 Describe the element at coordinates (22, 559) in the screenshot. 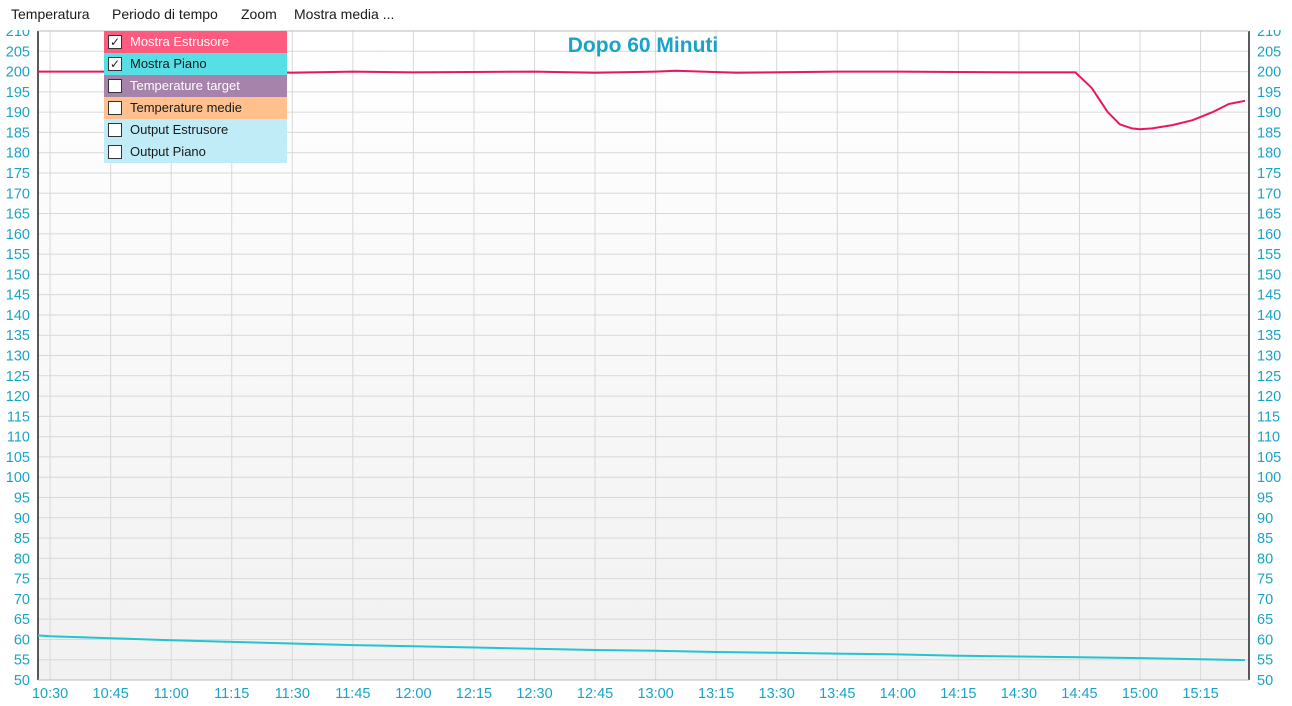

I see `y-tick-label-left: 80` at that location.